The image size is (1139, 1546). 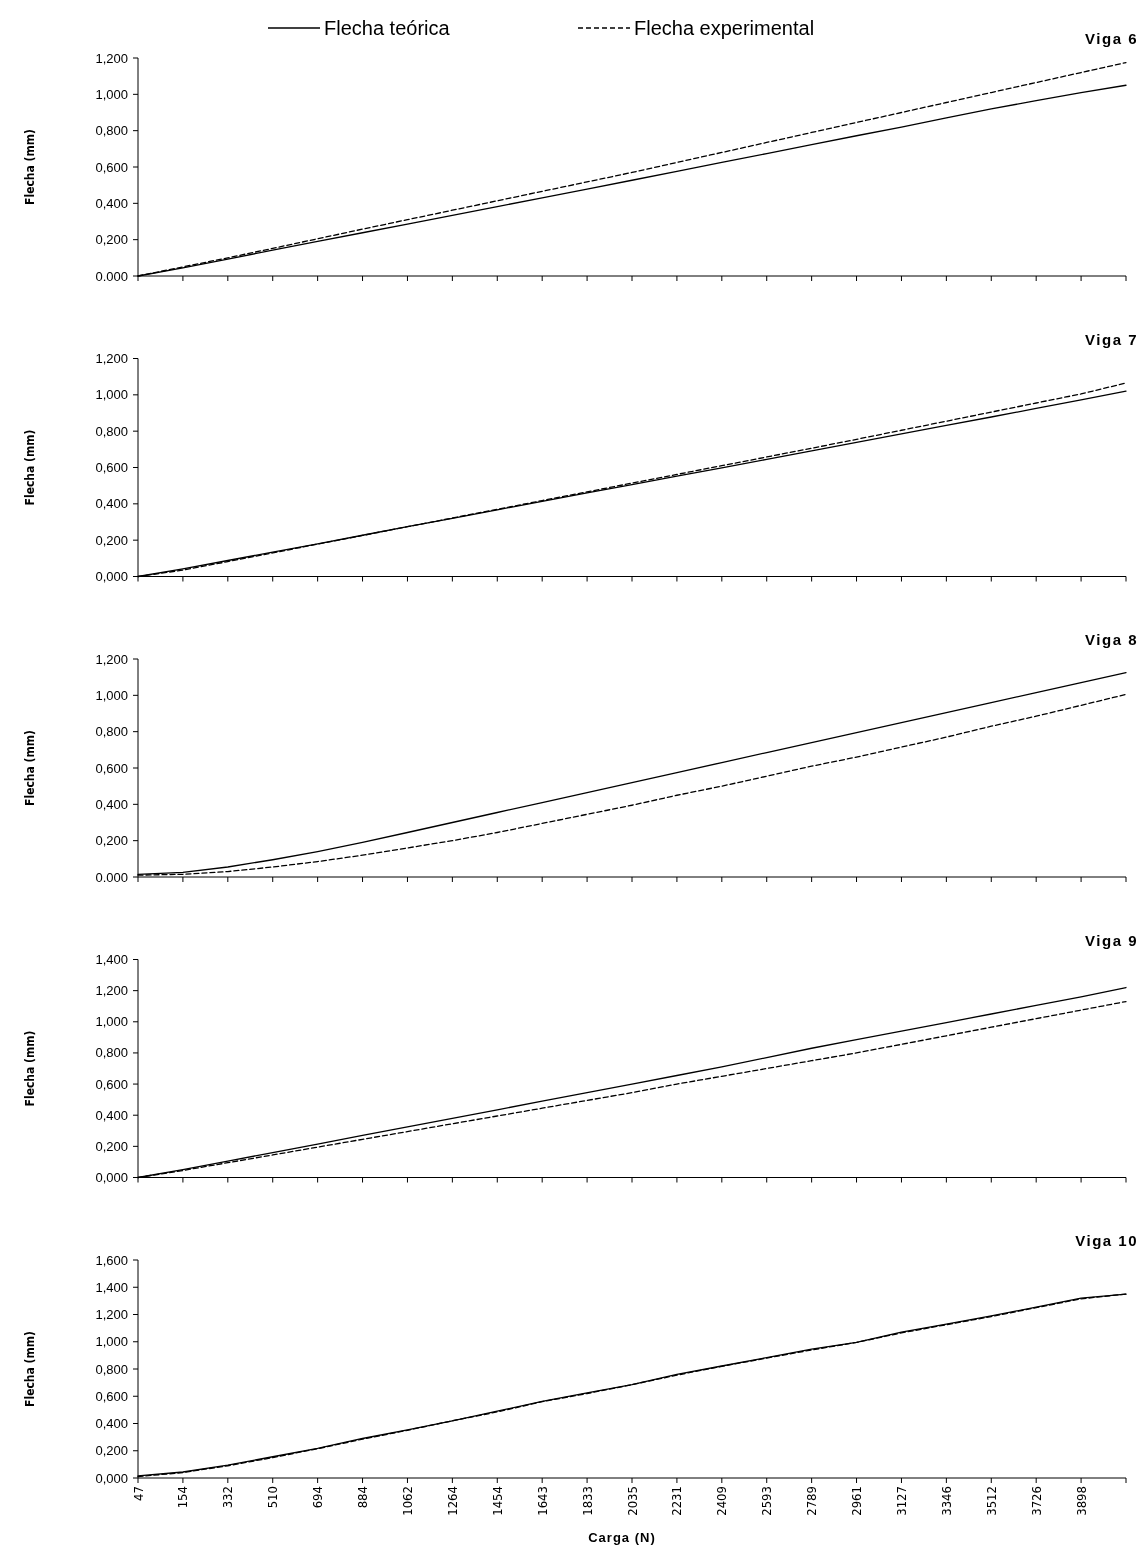 I want to click on x-tick-label: 2789, so click(x=812, y=1501).